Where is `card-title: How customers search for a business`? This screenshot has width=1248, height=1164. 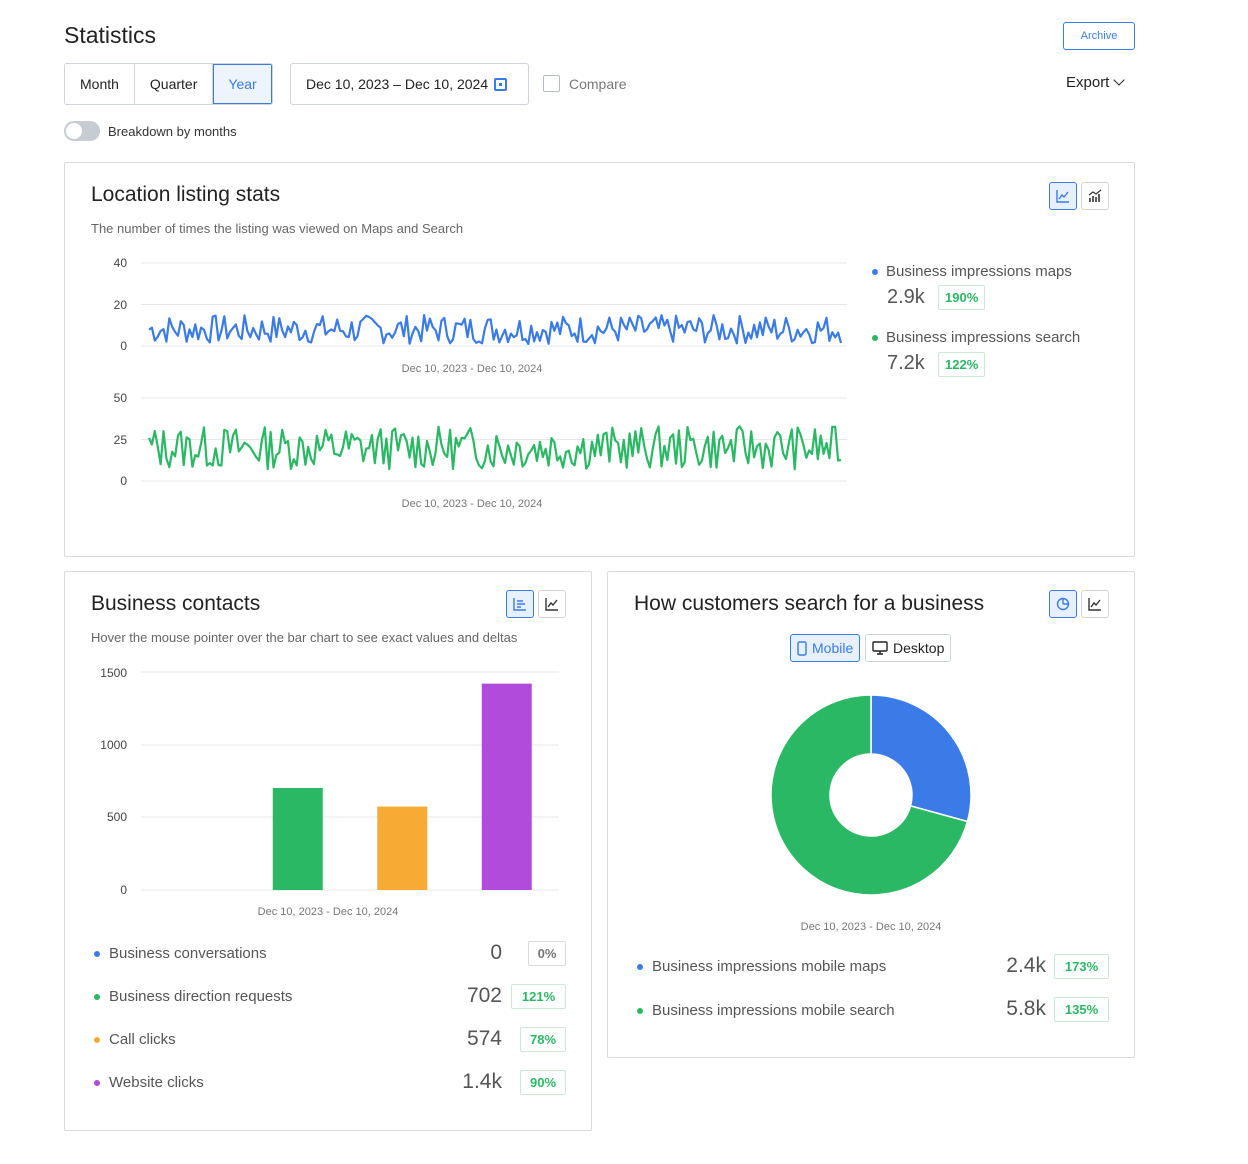 card-title: How customers search for a business is located at coordinates (809, 603).